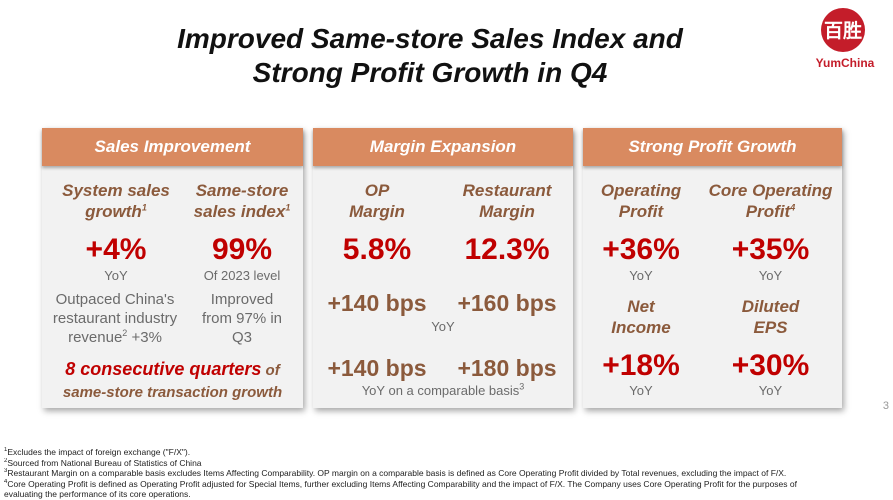 The width and height of the screenshot is (893, 500). Describe the element at coordinates (377, 303) in the screenshot. I see `op-margin-yoy: +140 bps` at that location.